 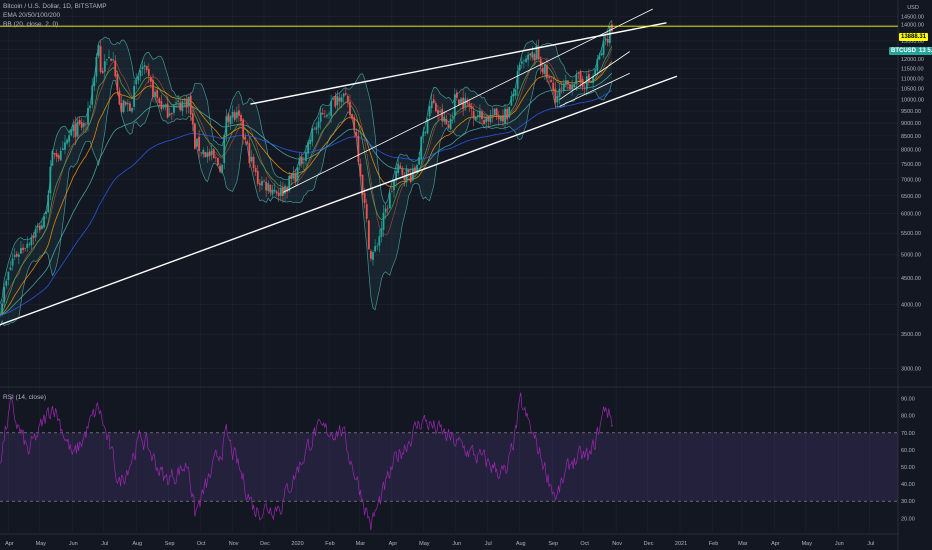 I want to click on symbol-line: Bitcoin / U.S. Dollar, 1D, BITSTAMP, so click(x=55, y=6).